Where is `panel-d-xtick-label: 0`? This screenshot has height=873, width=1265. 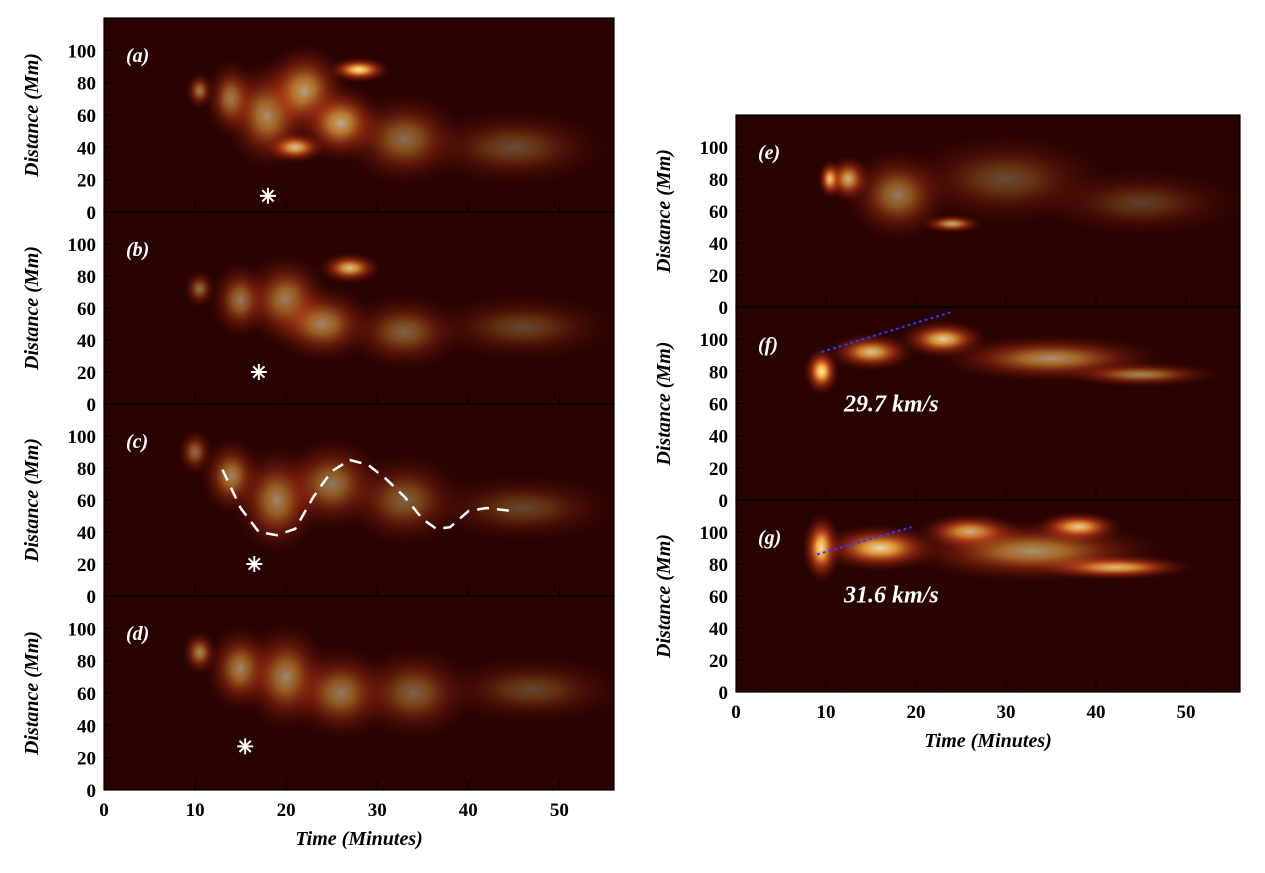
panel-d-xtick-label: 0 is located at coordinates (104, 810).